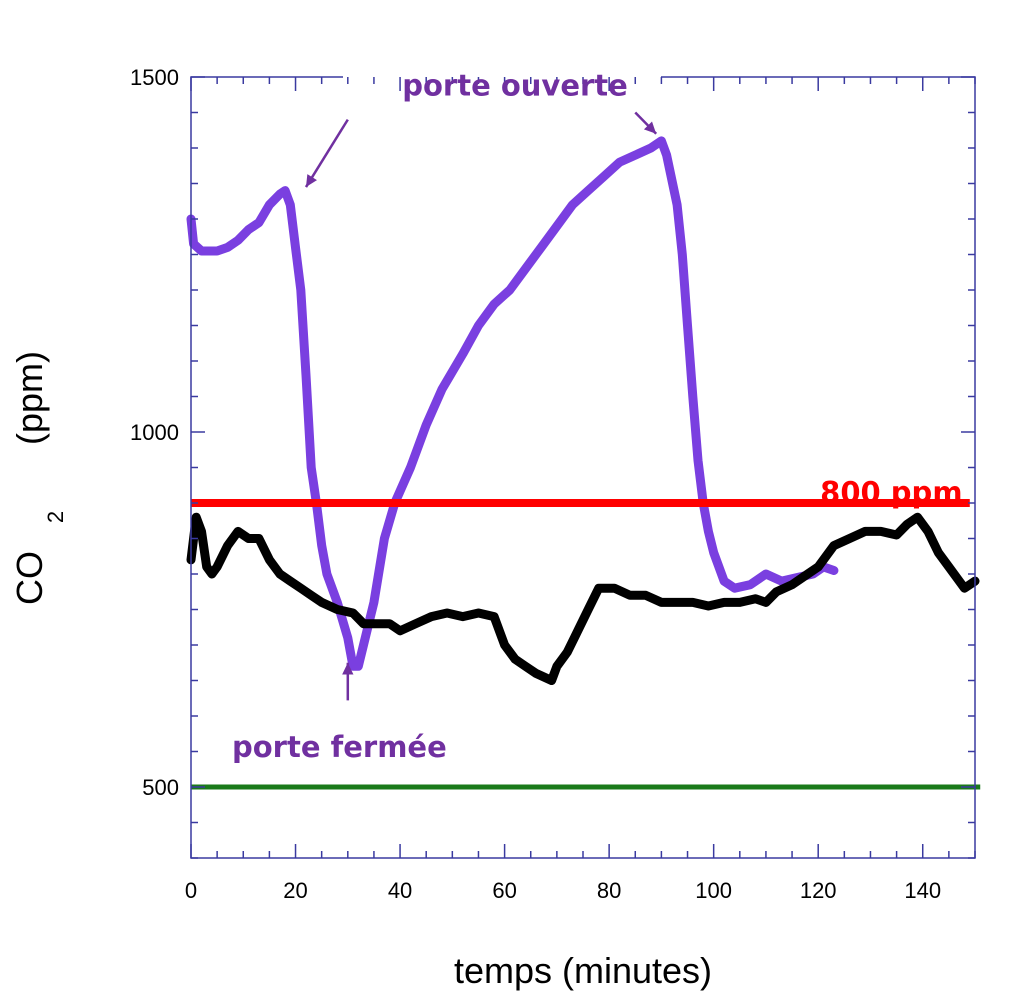 The width and height of the screenshot is (1036, 1000). Describe the element at coordinates (326, 153) in the screenshot. I see `annotation-arrow` at that location.